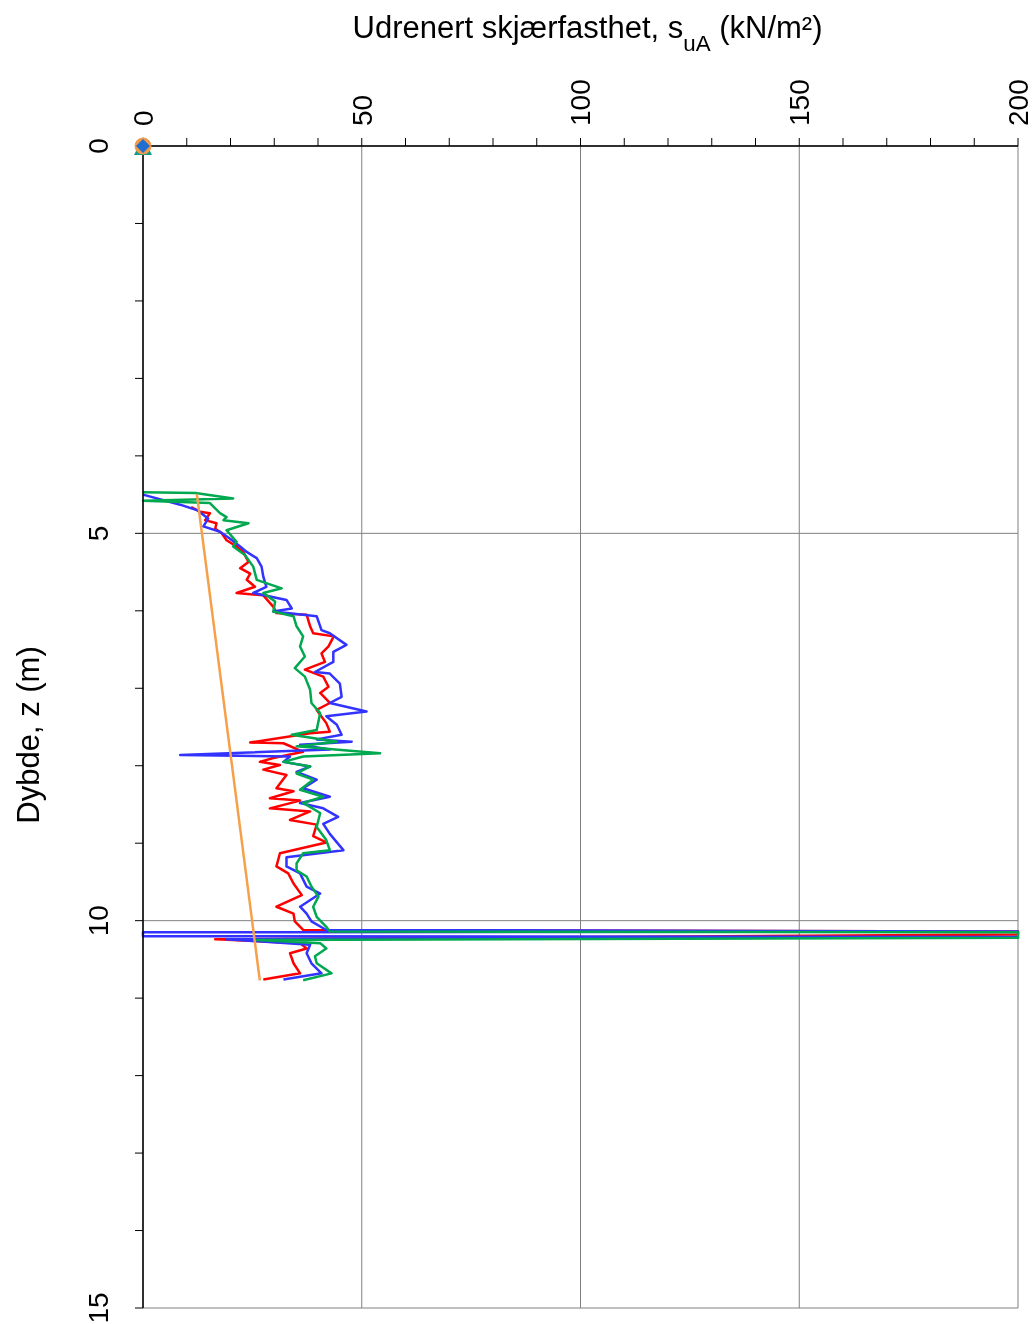 This screenshot has height=1324, width=1034. What do you see at coordinates (98, 146) in the screenshot?
I see `y-tick-label: 0` at bounding box center [98, 146].